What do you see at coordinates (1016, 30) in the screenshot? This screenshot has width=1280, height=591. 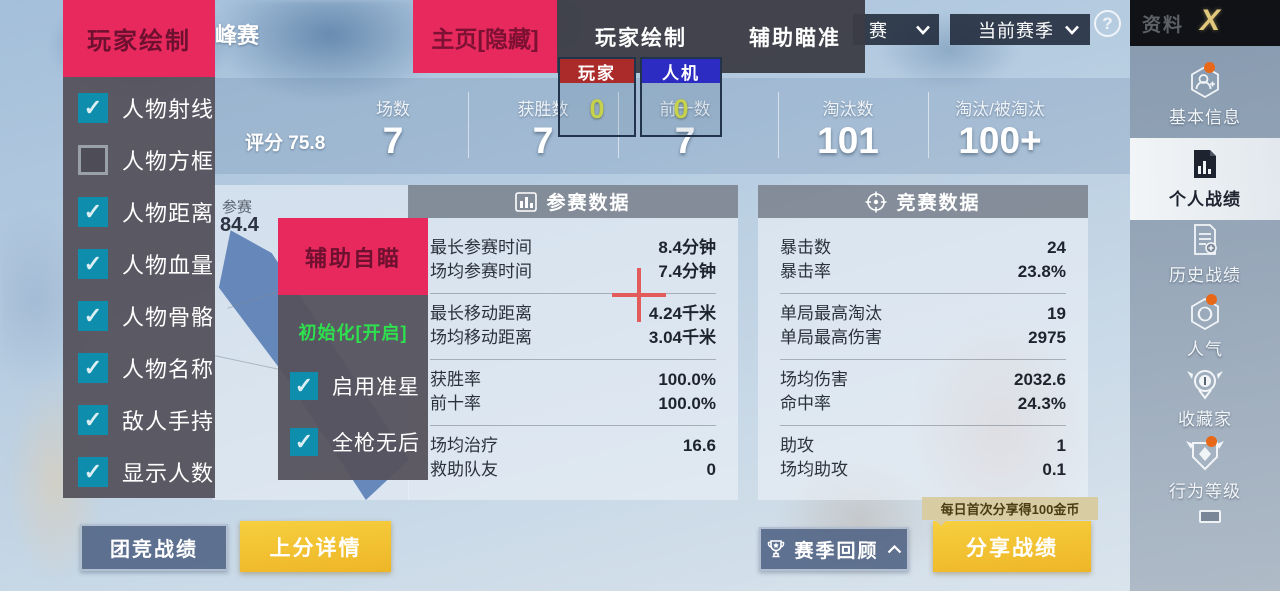 I see `season-dropdown-label: 当前赛季` at bounding box center [1016, 30].